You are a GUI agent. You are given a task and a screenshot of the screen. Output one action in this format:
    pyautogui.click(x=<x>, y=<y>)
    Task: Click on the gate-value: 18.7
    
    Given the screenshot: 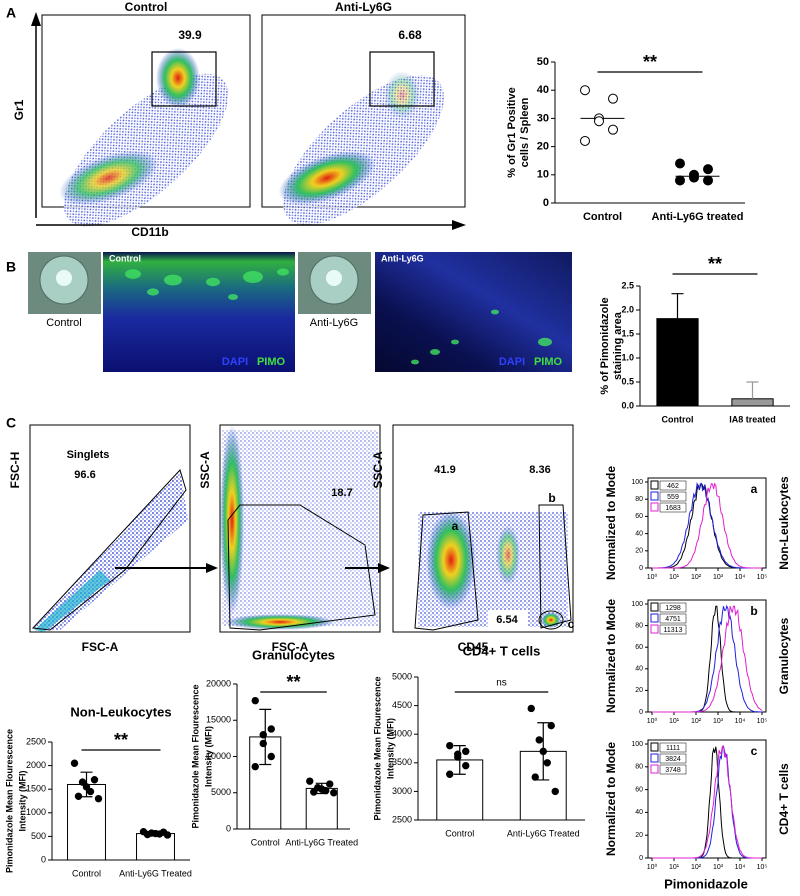 What is the action you would take?
    pyautogui.click(x=341, y=493)
    